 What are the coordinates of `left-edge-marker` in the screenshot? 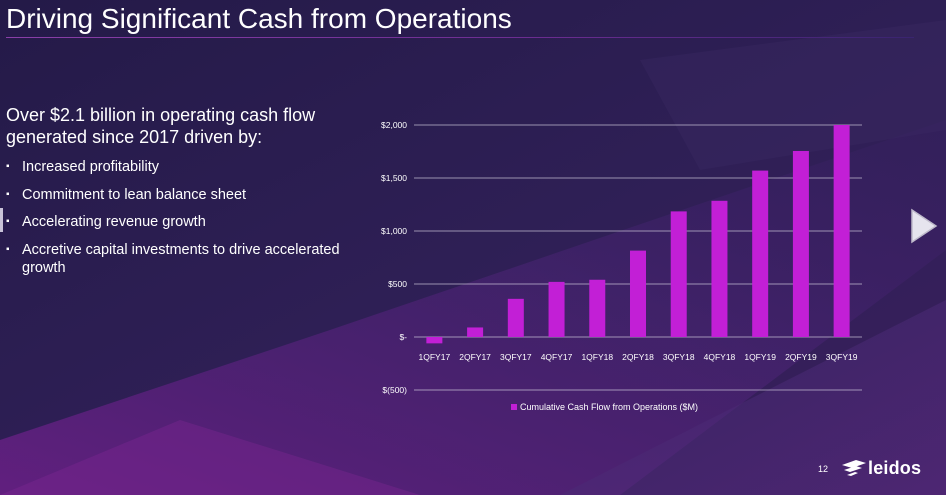 It's located at (1, 220).